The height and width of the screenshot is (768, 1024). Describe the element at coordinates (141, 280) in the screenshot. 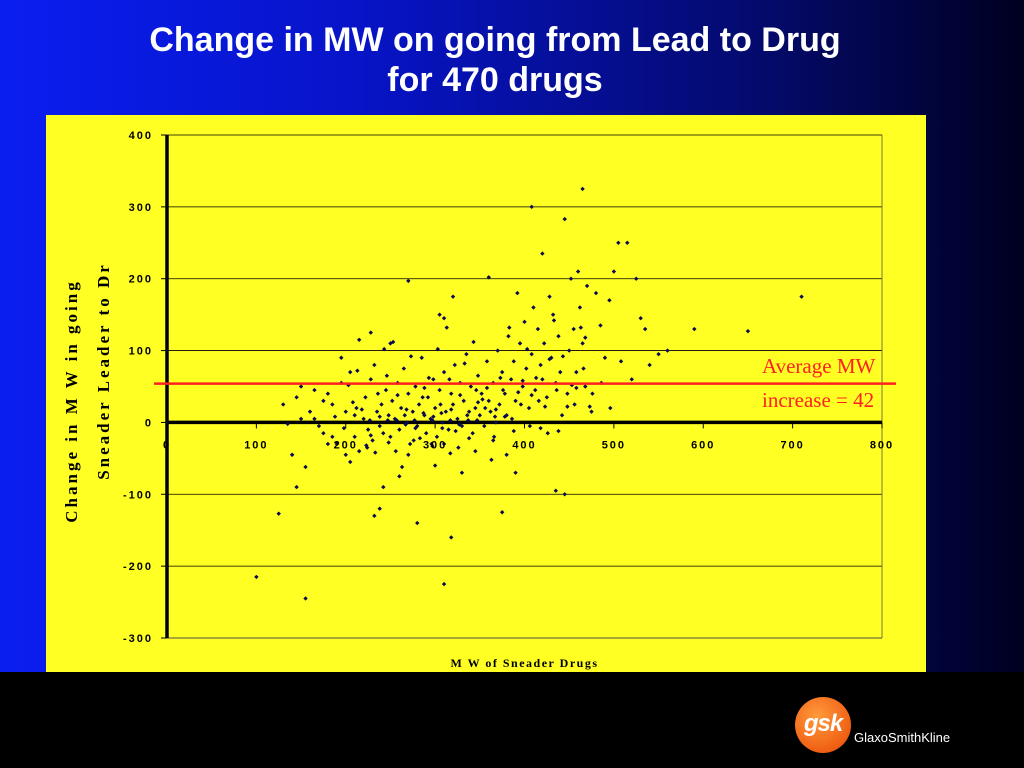

I see `y-tick-label: 200` at that location.